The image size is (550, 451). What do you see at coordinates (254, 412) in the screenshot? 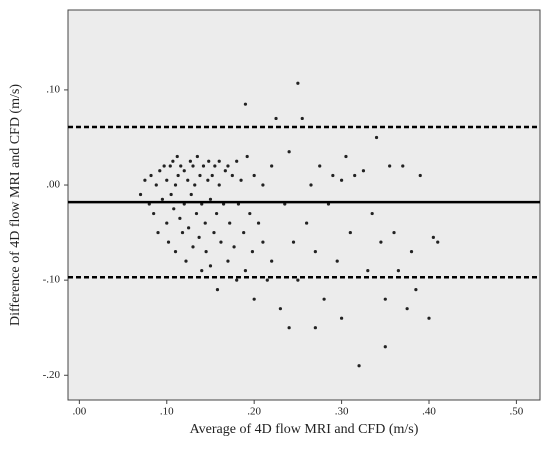
I see `x-tick-label: .20` at bounding box center [254, 412].